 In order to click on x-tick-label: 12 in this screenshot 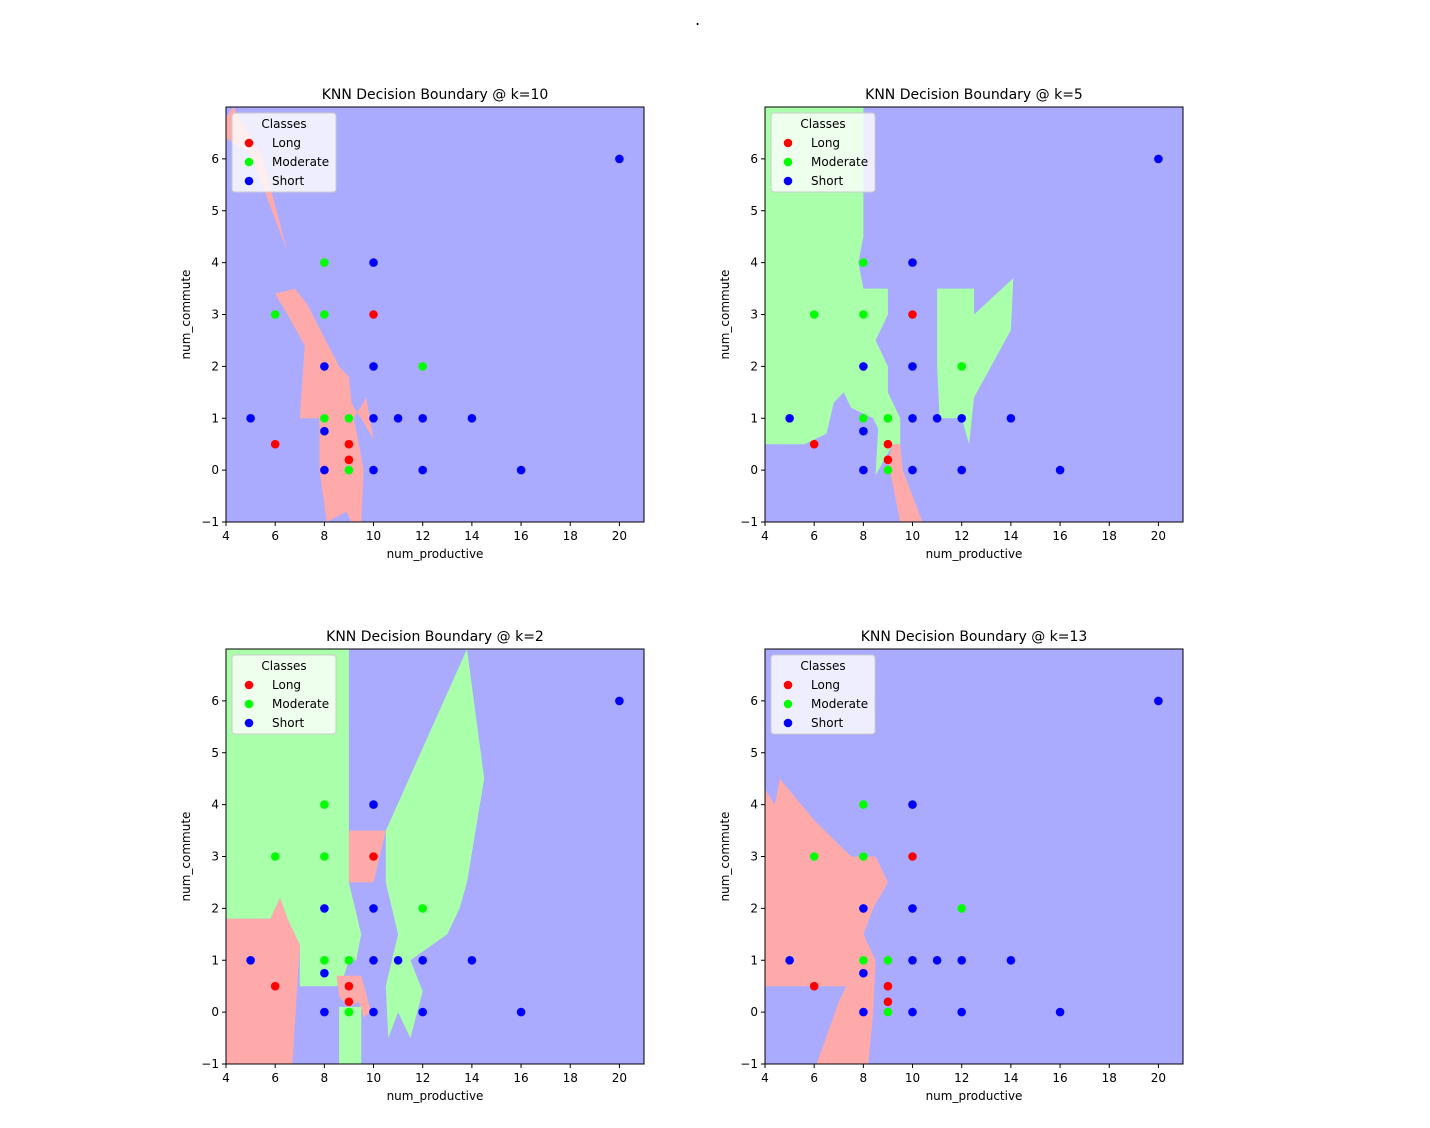, I will do `click(422, 1078)`.